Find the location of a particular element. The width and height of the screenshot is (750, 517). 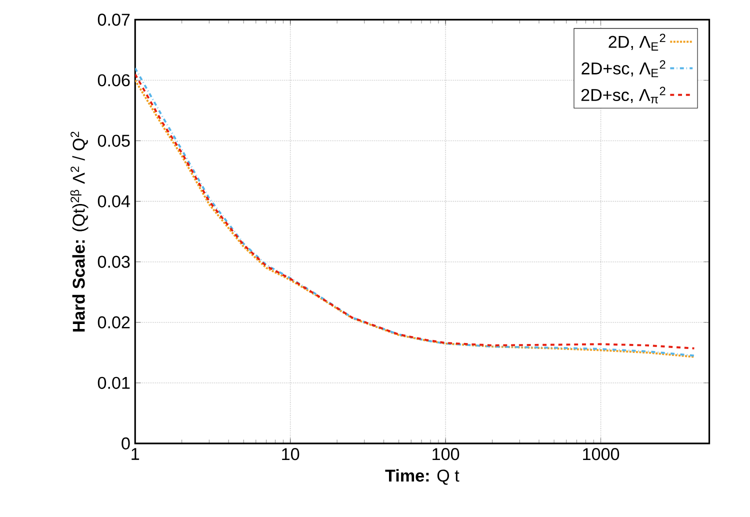

y-axis-title: Hard Scale: (Qt)$^{2β}$ Λ$^{2}$ / Q$^{2}$ is located at coordinates (79, 232).